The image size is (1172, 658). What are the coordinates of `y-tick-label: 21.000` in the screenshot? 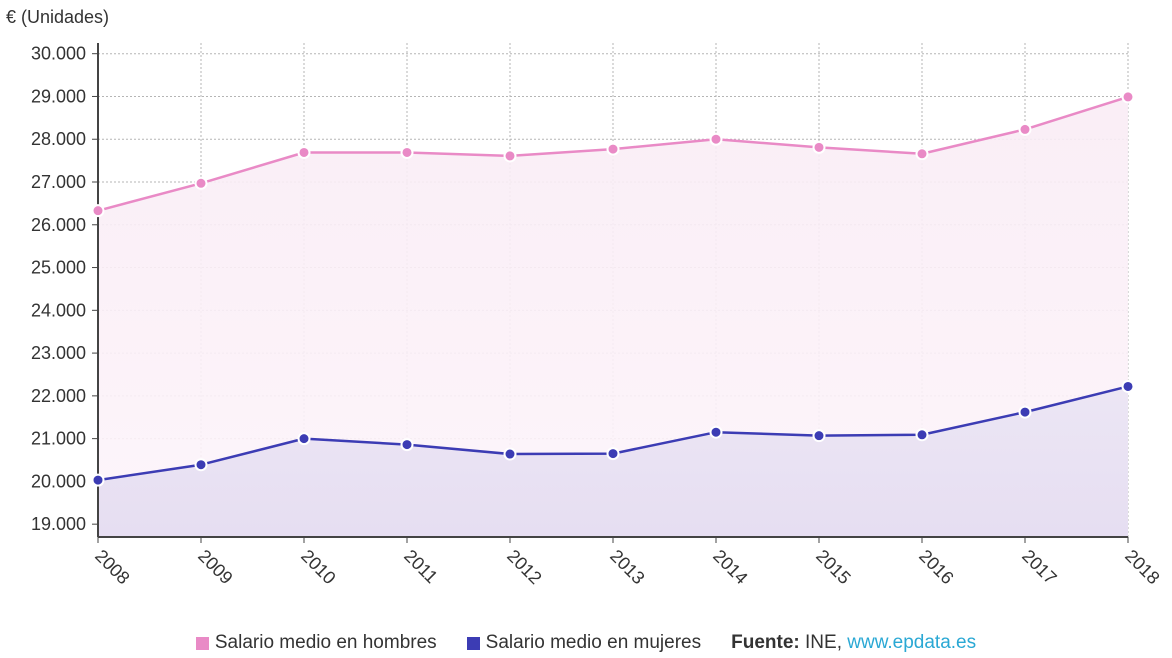 It's located at (58, 439).